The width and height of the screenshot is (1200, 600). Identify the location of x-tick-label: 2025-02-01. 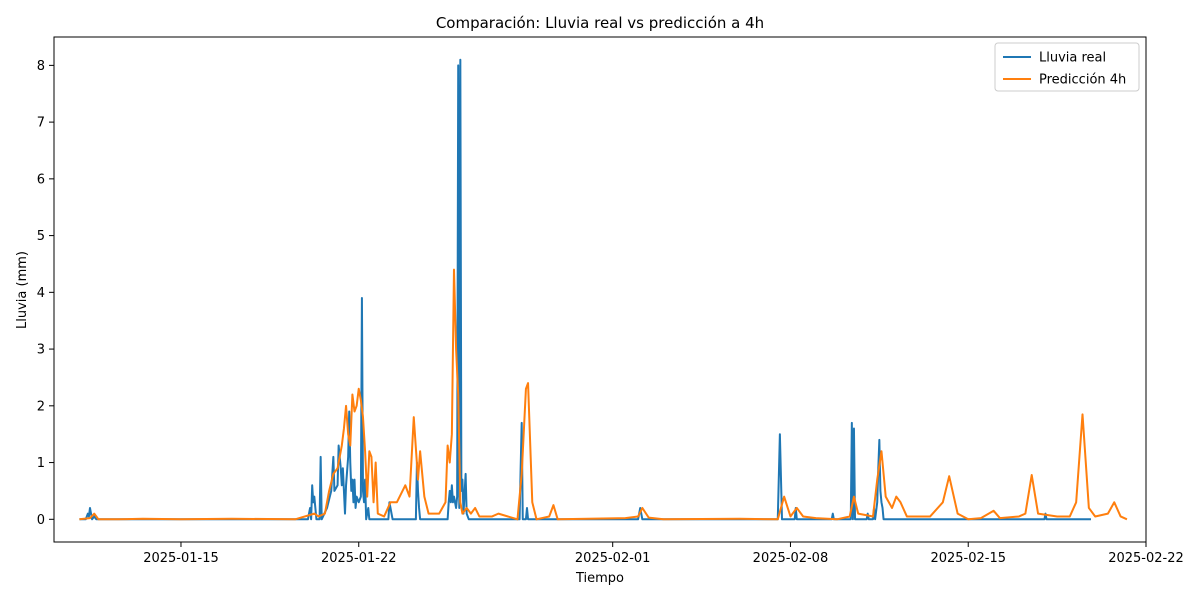
(613, 558).